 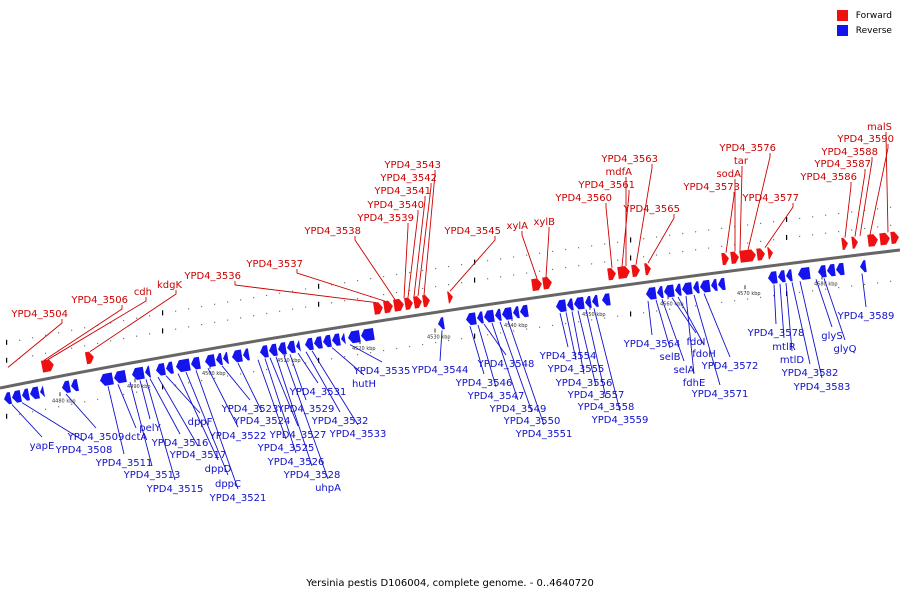 What do you see at coordinates (518, 409) in the screenshot?
I see `reverse-gene-label: YPD4_3549` at bounding box center [518, 409].